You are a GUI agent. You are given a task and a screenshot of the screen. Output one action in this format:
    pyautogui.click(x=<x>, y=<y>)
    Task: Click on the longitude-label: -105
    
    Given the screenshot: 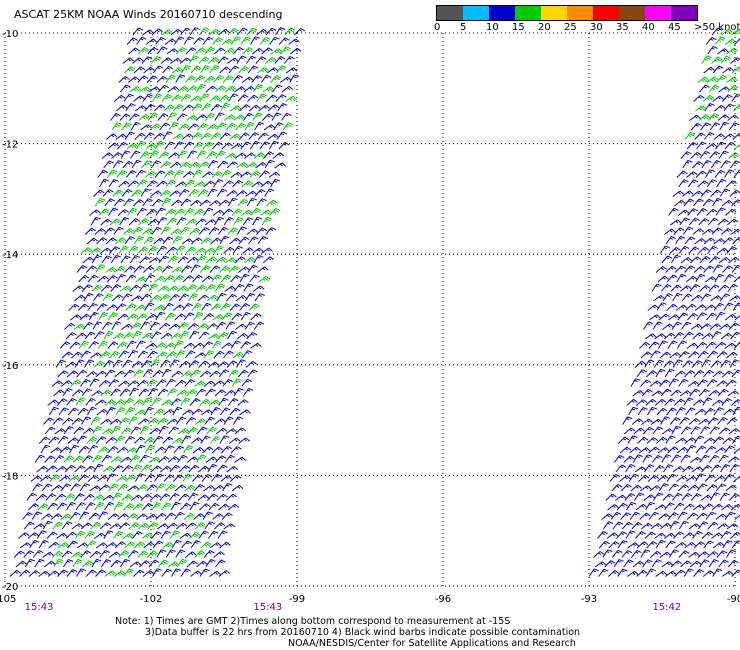 What is the action you would take?
    pyautogui.click(x=8, y=599)
    